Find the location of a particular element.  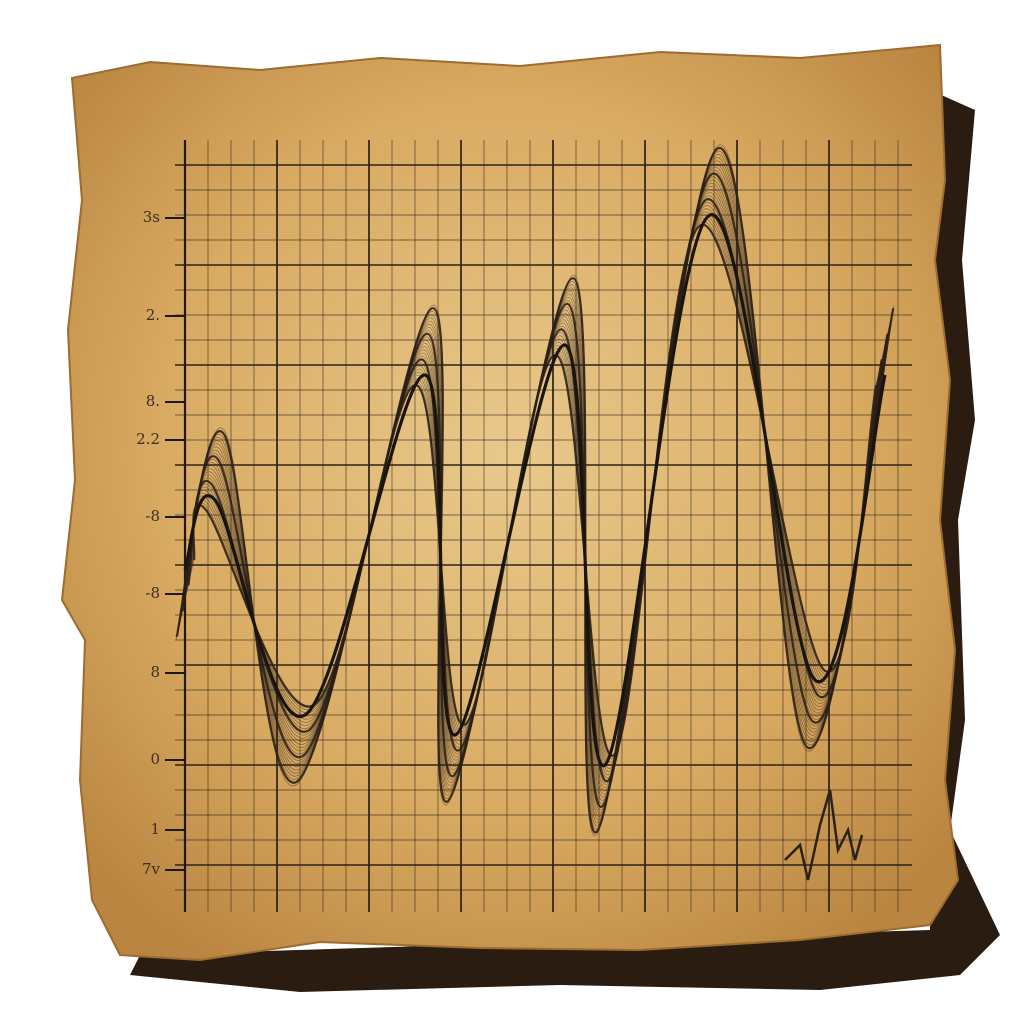

axis-label: 0 is located at coordinates (155, 759).